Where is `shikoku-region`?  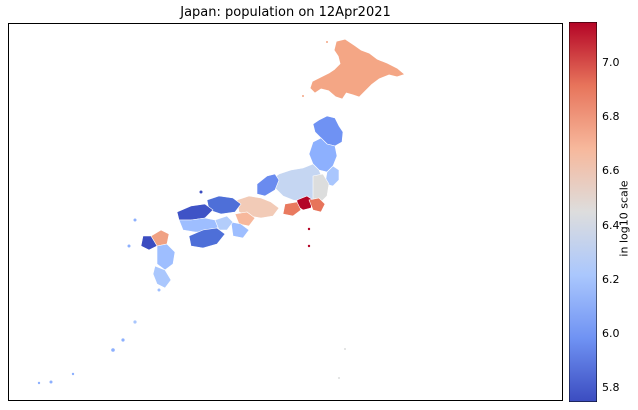
shikoku-region is located at coordinates (207, 238).